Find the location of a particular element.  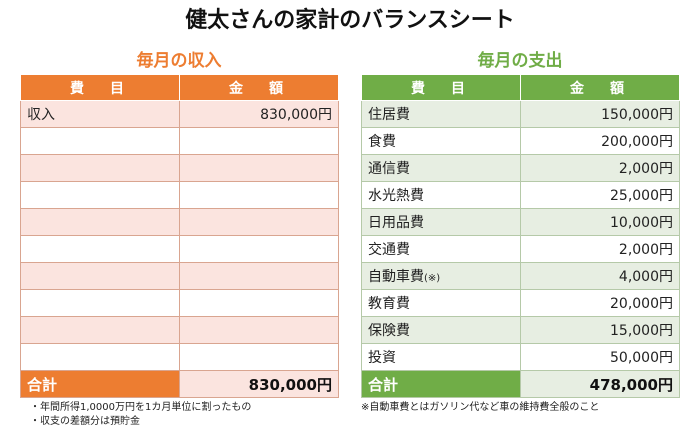

table-row: 住居費 150,000円 is located at coordinates (520, 114).